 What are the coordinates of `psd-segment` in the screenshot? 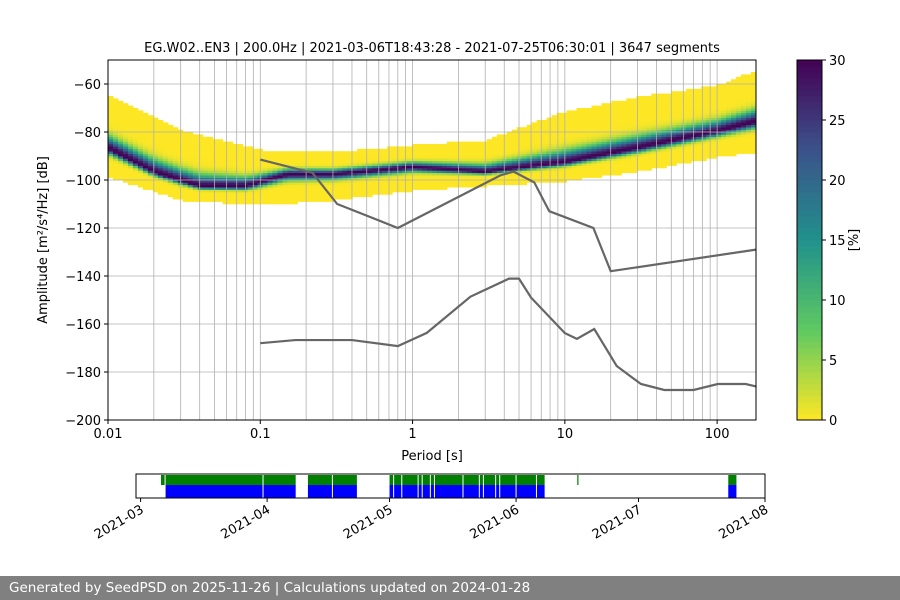 It's located at (467, 491).